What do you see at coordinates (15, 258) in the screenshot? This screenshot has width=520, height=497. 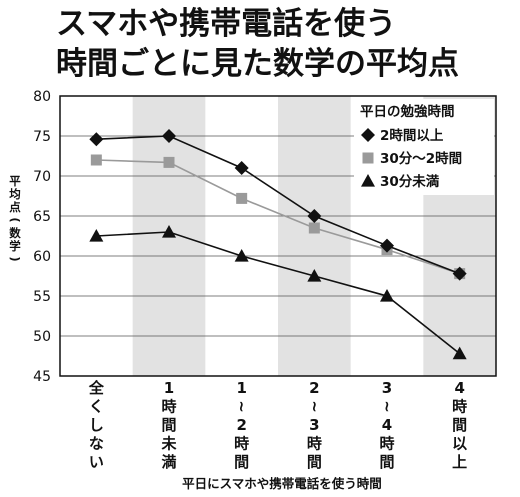 I see `y-label-char: )` at bounding box center [15, 258].